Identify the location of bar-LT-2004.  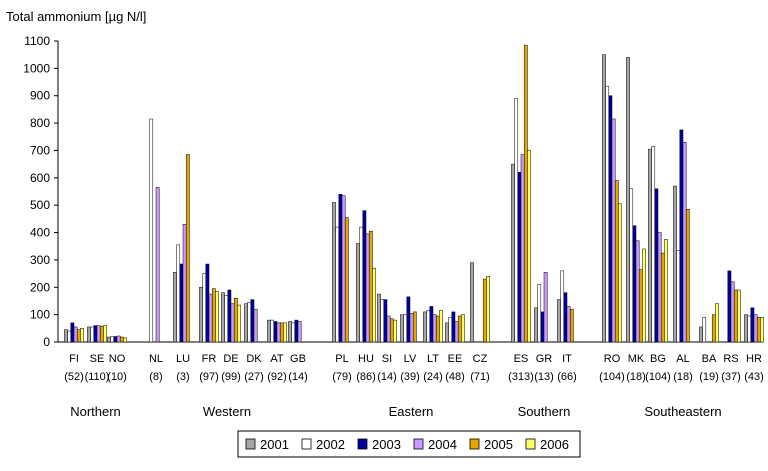
(434, 328).